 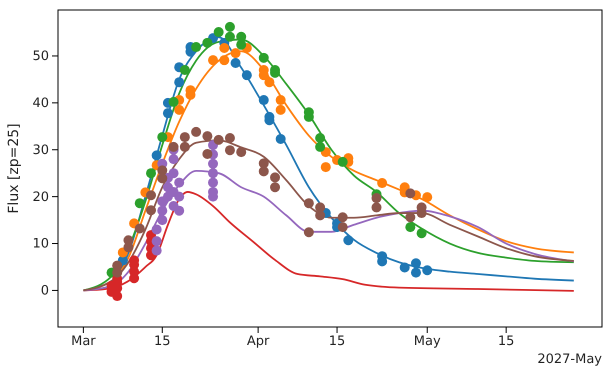 What do you see at coordinates (40, 244) in the screenshot?
I see `y-tick-label: 10` at bounding box center [40, 244].